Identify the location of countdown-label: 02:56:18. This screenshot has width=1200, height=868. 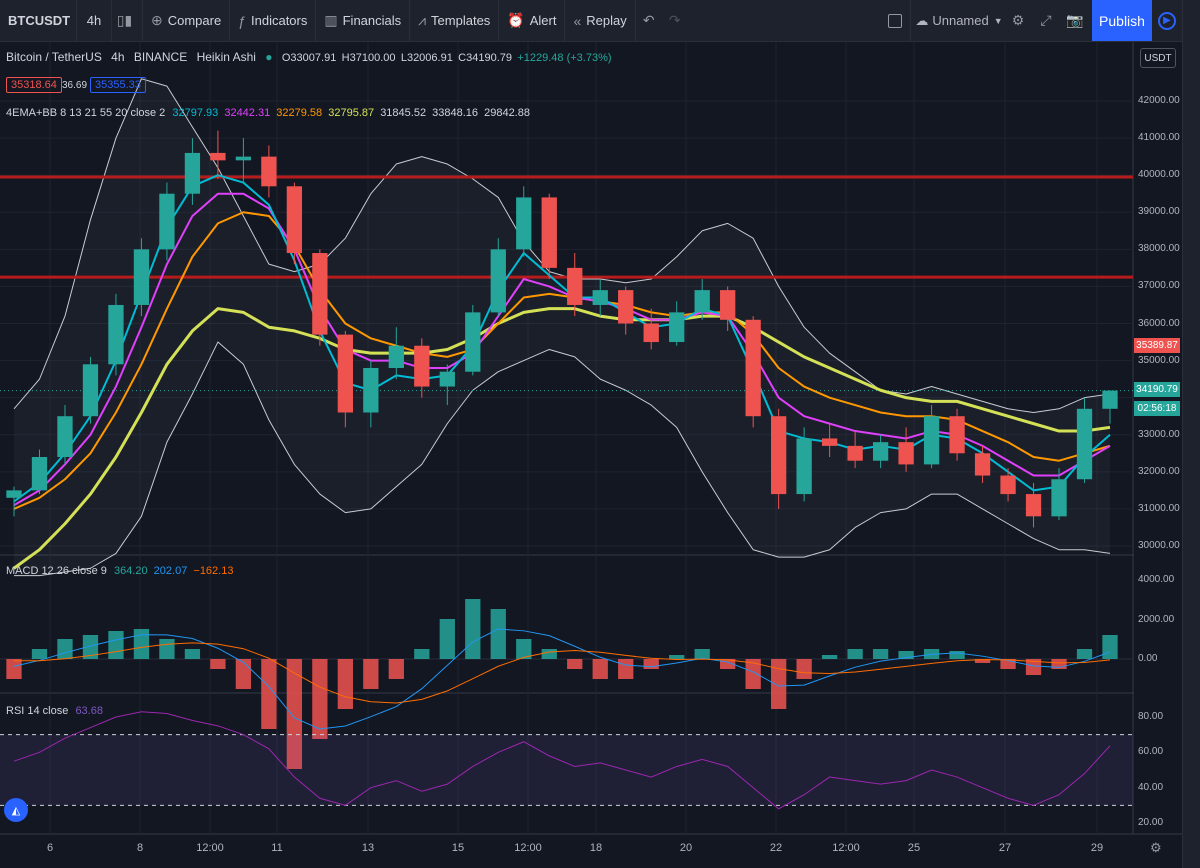
(1157, 408).